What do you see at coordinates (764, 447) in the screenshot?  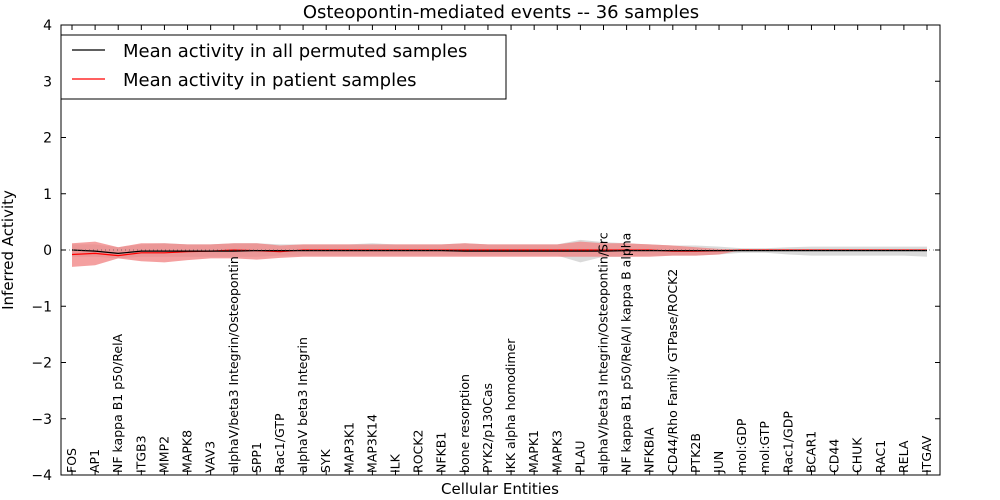 I see `x-tick-label: mol:GTP` at bounding box center [764, 447].